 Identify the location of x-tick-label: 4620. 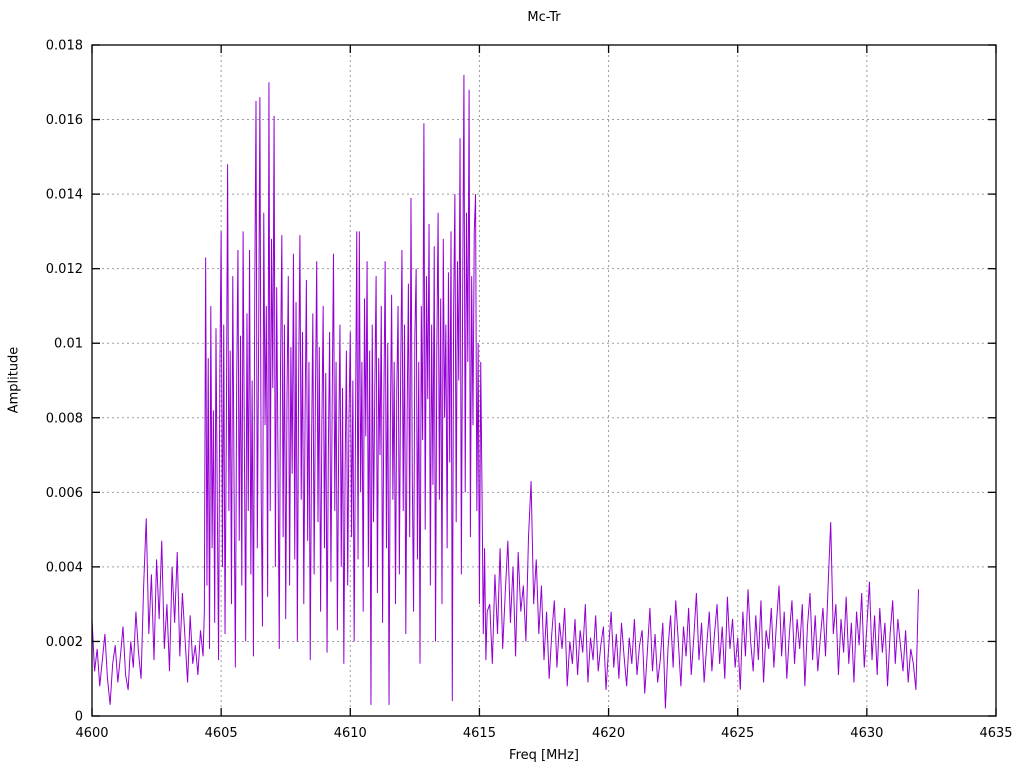
(608, 733).